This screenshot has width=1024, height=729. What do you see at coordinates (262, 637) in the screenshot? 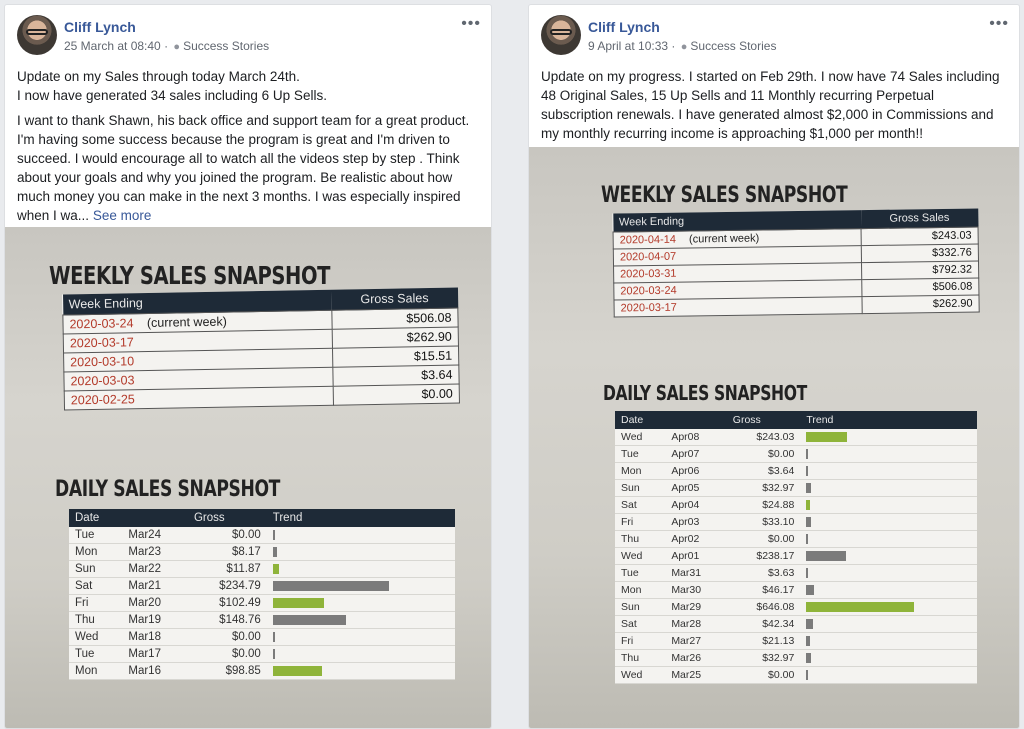
I see `table-row: Wed Mar18 $0.00` at bounding box center [262, 637].